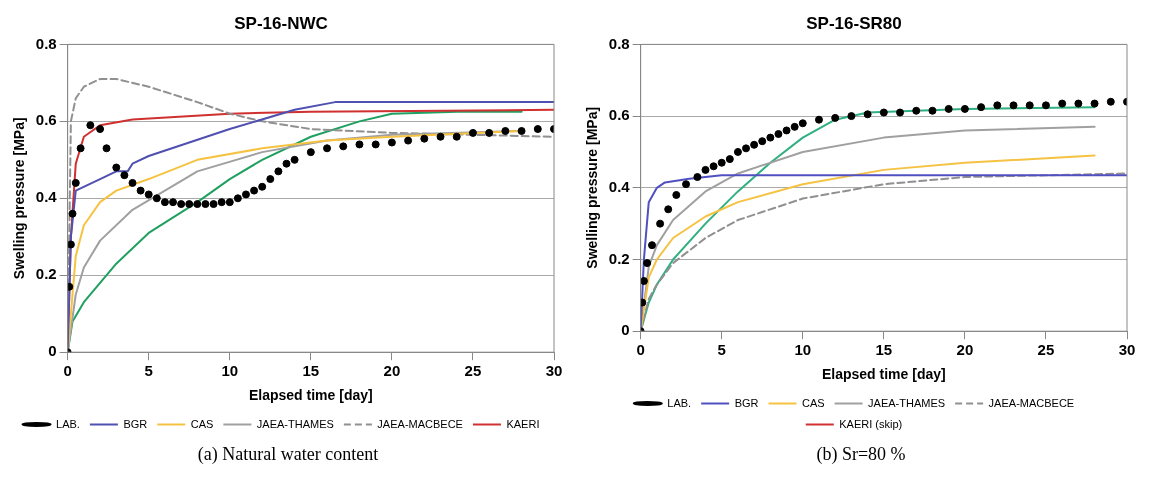  I want to click on legend-label: KAERI, so click(523, 423).